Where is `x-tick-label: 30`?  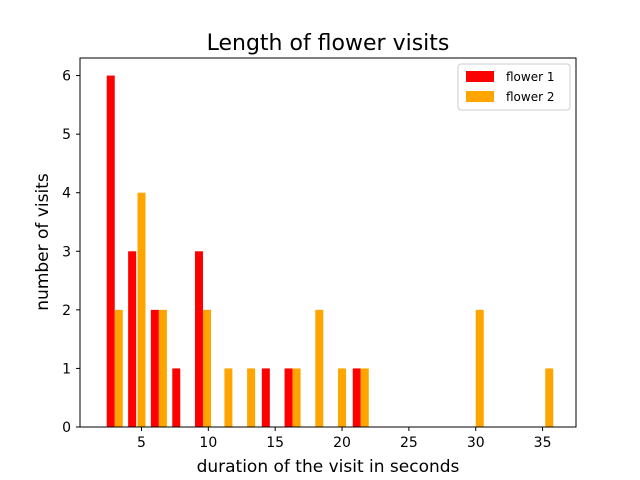 x-tick-label: 30 is located at coordinates (476, 443).